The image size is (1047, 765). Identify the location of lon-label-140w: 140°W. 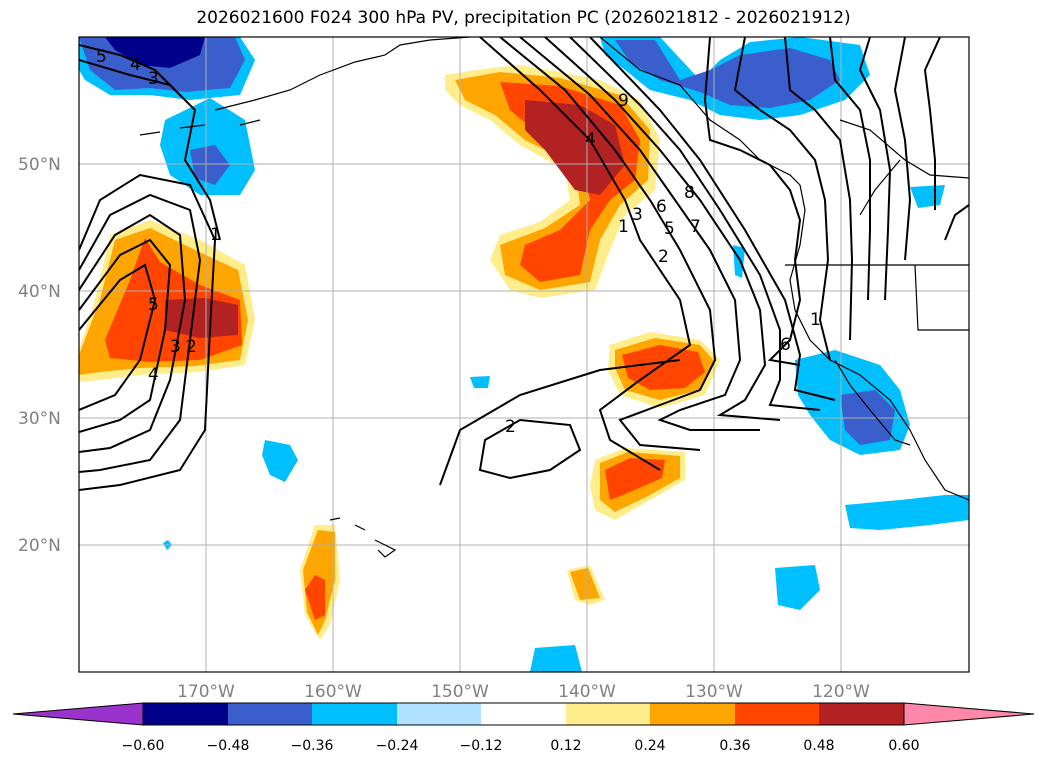
(587, 692).